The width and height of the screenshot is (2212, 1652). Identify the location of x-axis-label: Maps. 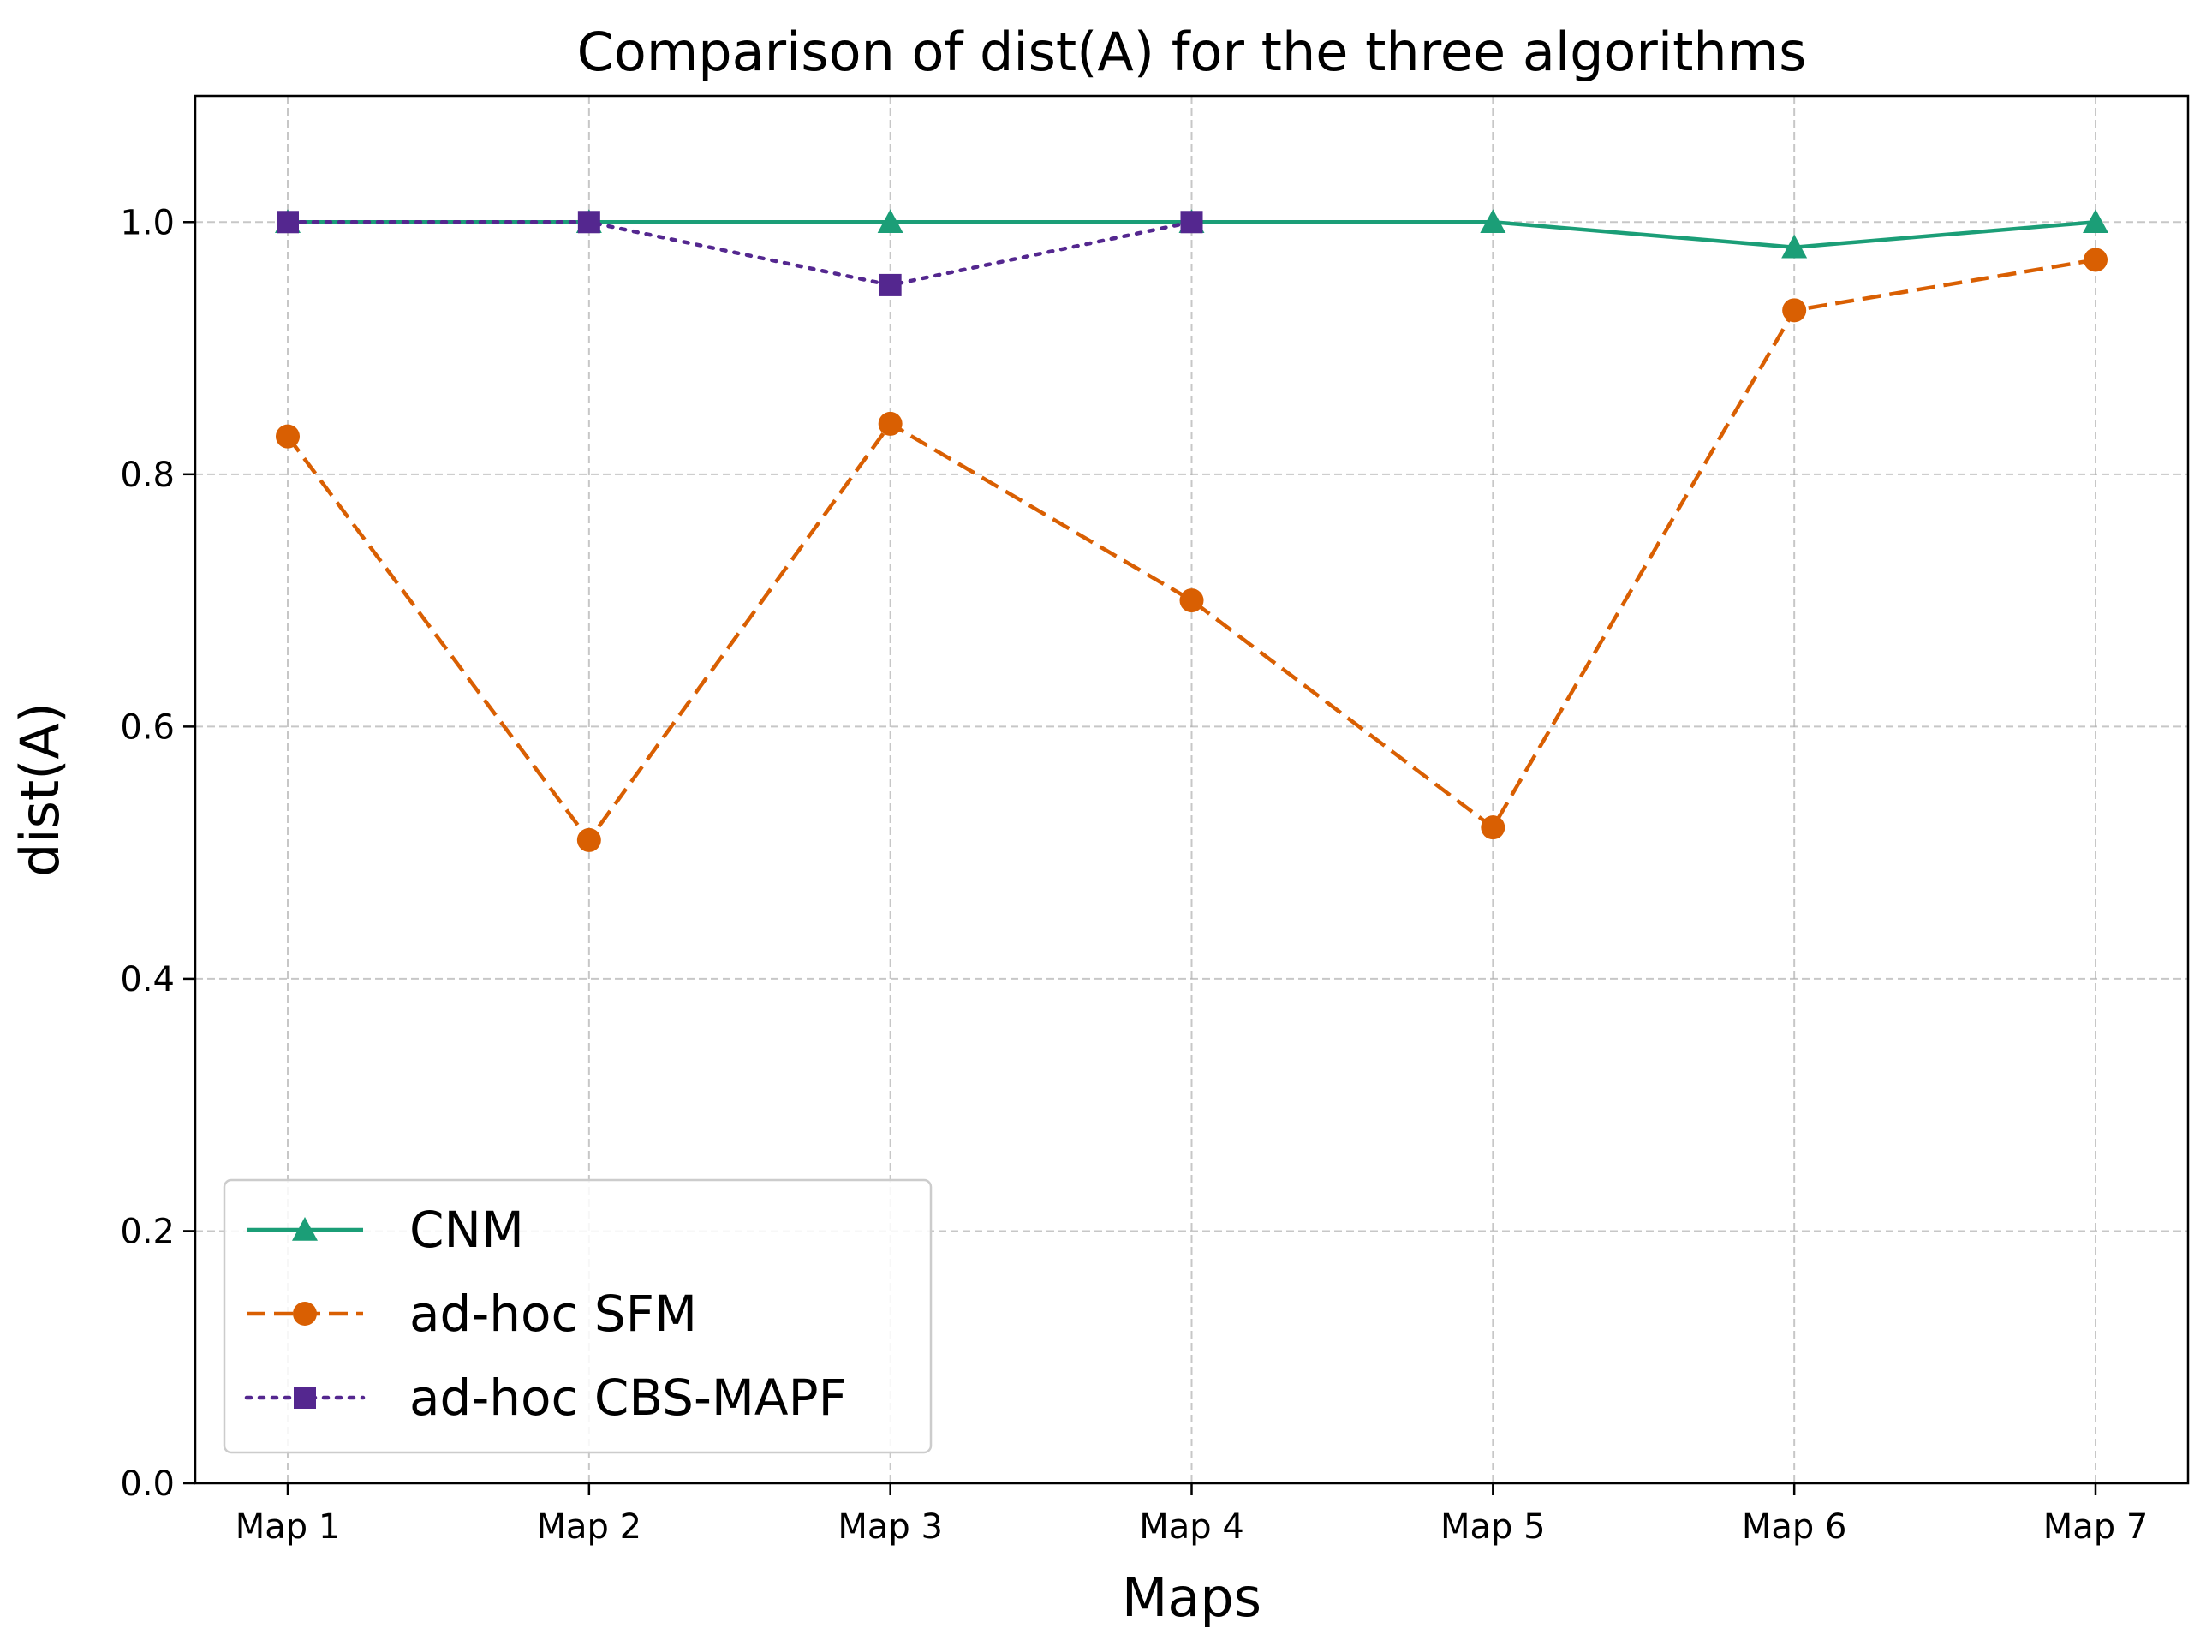
(1191, 1597).